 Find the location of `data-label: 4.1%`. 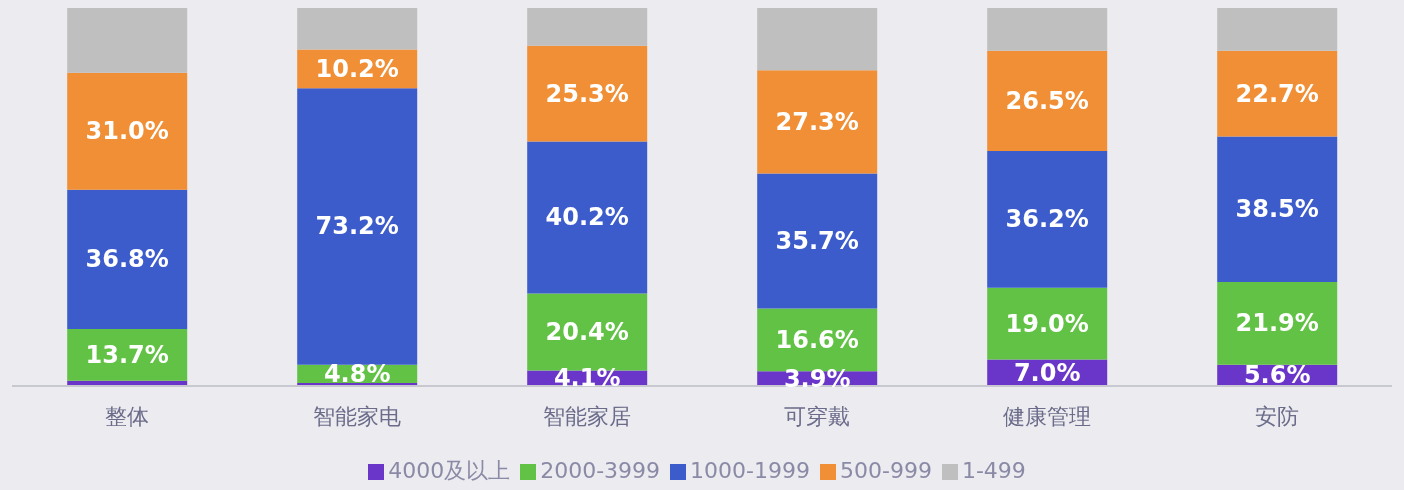

data-label: 4.1% is located at coordinates (587, 378).